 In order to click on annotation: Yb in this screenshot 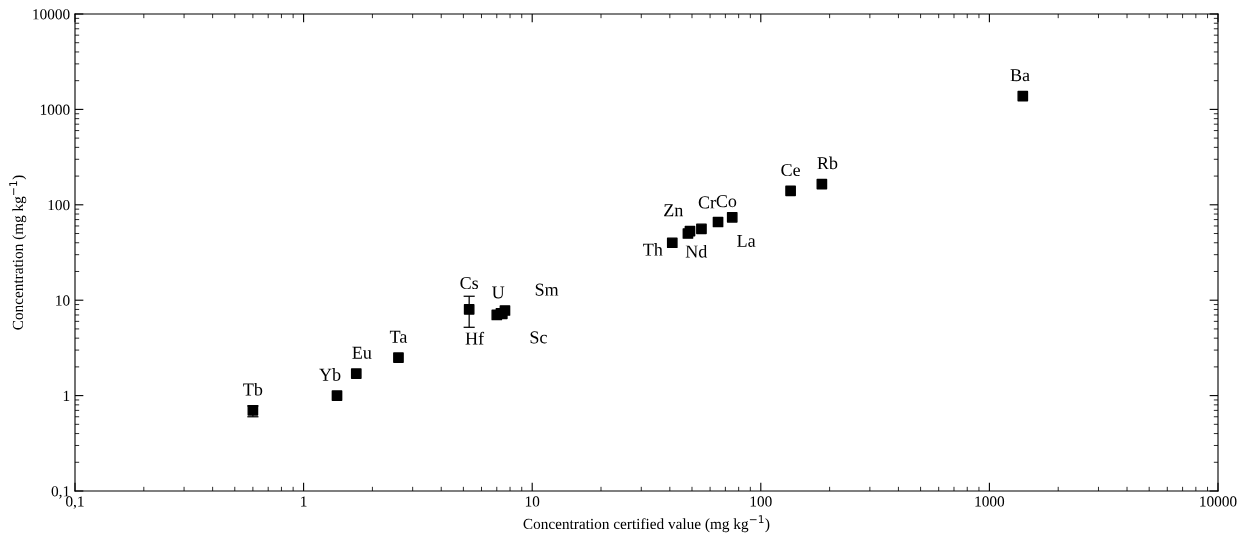, I will do `click(330, 374)`.